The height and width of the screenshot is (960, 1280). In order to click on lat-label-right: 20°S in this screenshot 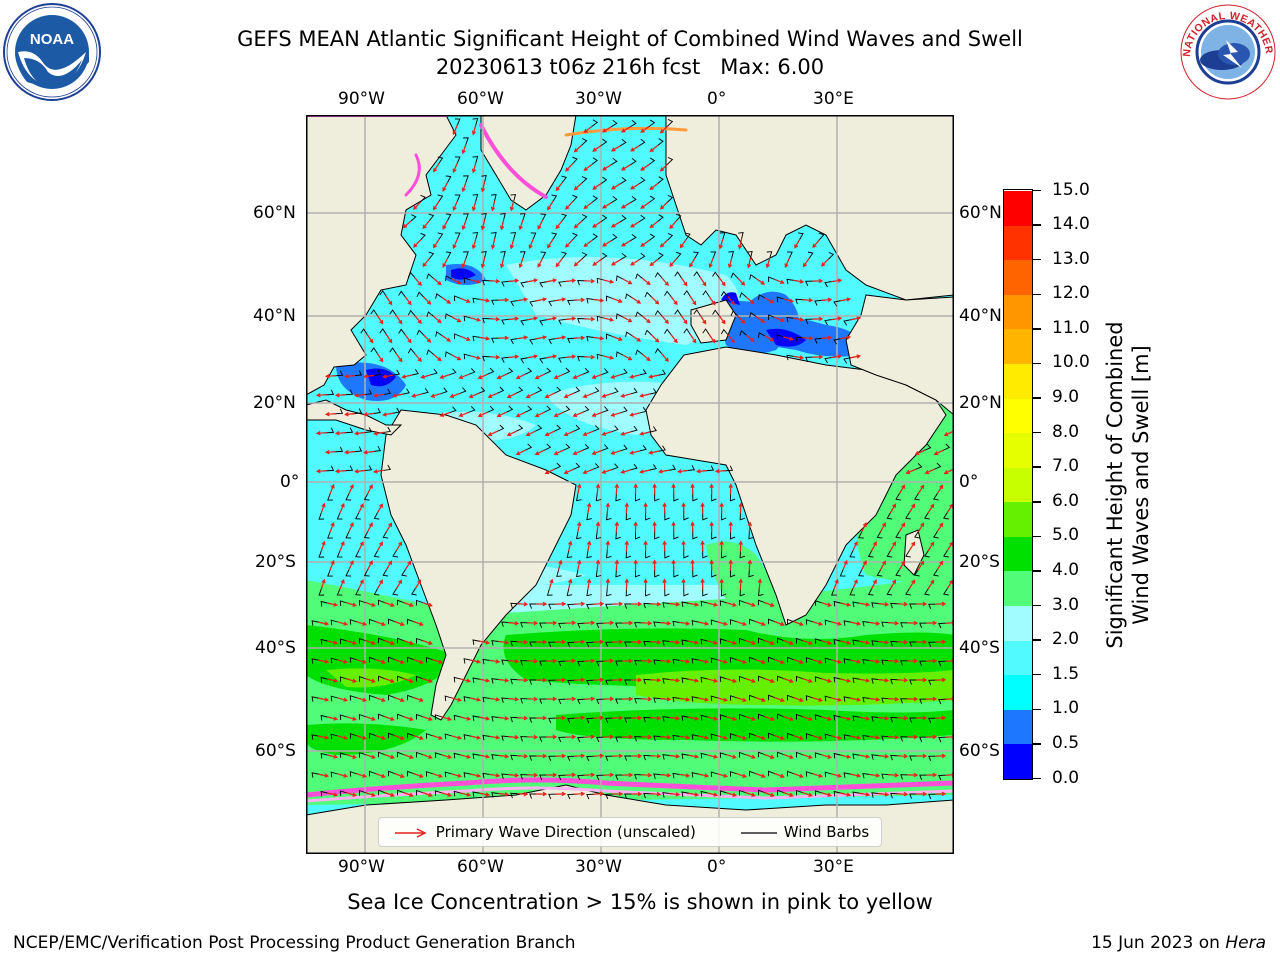, I will do `click(979, 562)`.